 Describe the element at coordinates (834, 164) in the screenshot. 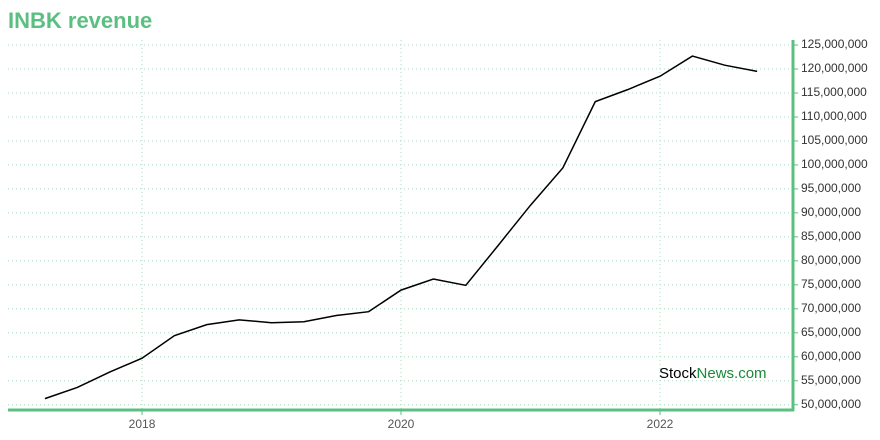

I see `y-tick-label: 100,000,000` at that location.